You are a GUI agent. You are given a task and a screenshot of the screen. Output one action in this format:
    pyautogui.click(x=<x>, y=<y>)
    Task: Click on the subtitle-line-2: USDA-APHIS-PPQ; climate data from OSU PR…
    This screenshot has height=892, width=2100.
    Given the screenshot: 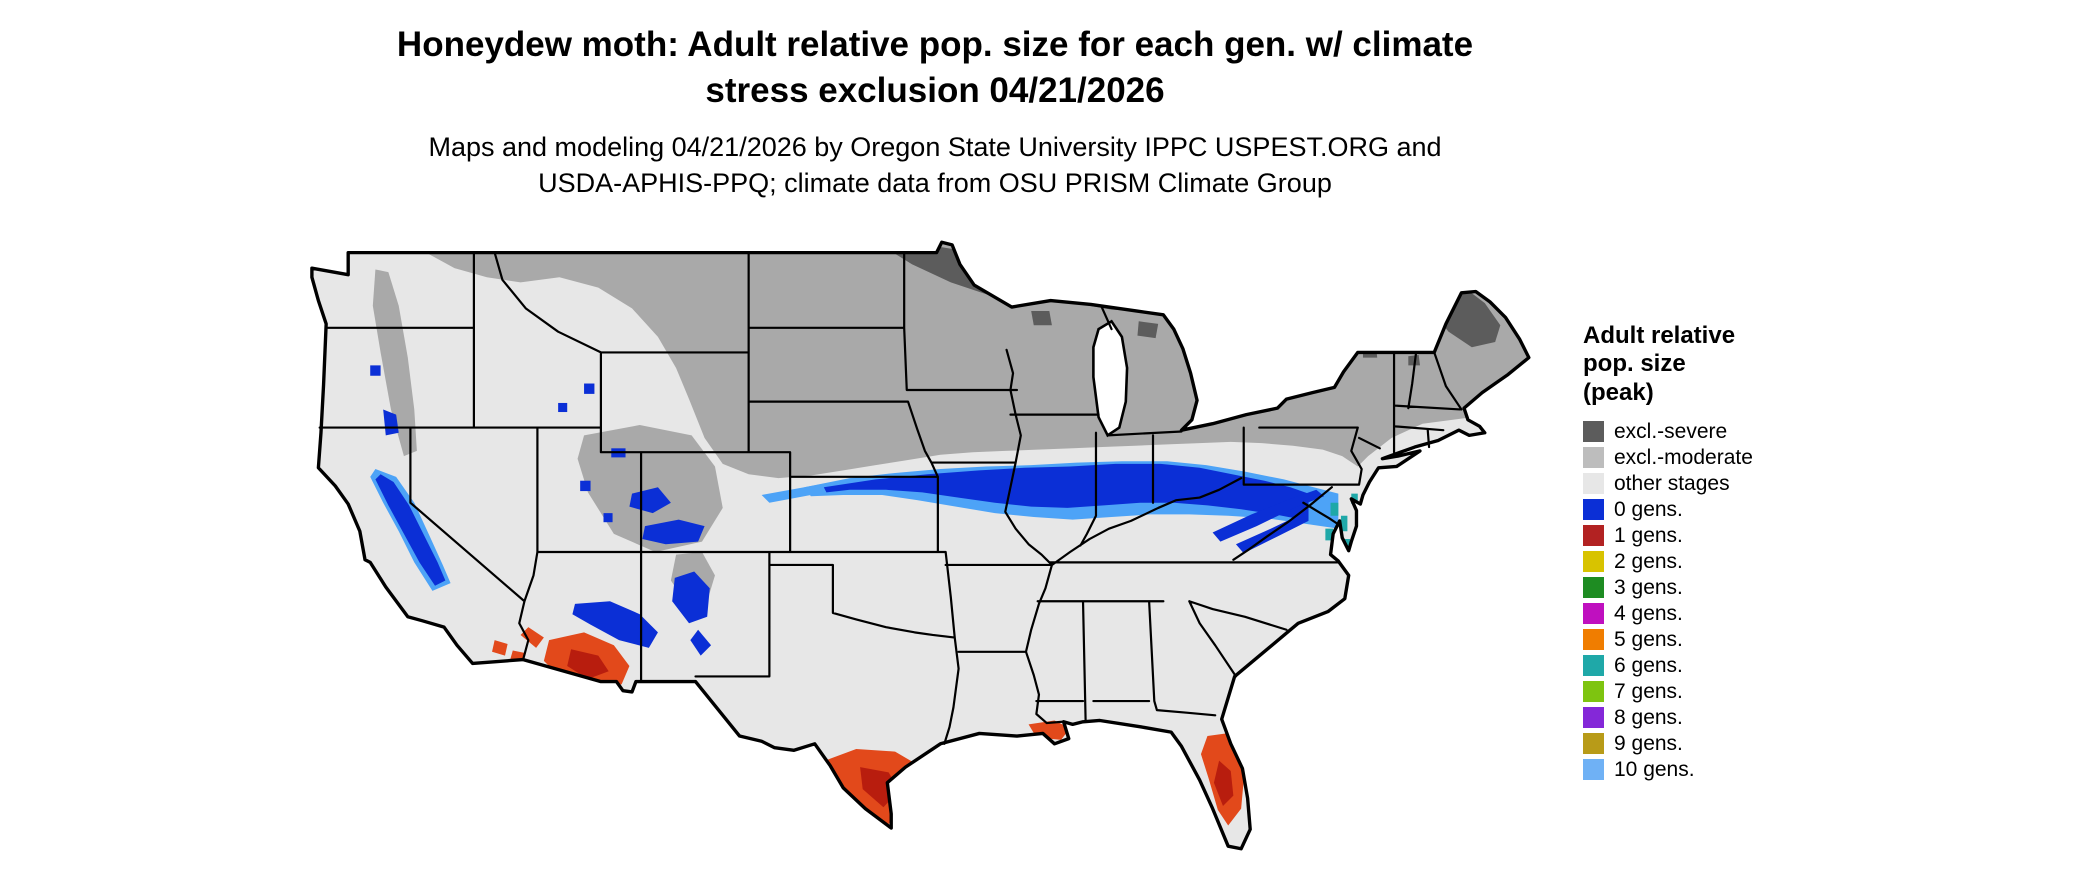 What is the action you would take?
    pyautogui.click(x=935, y=183)
    